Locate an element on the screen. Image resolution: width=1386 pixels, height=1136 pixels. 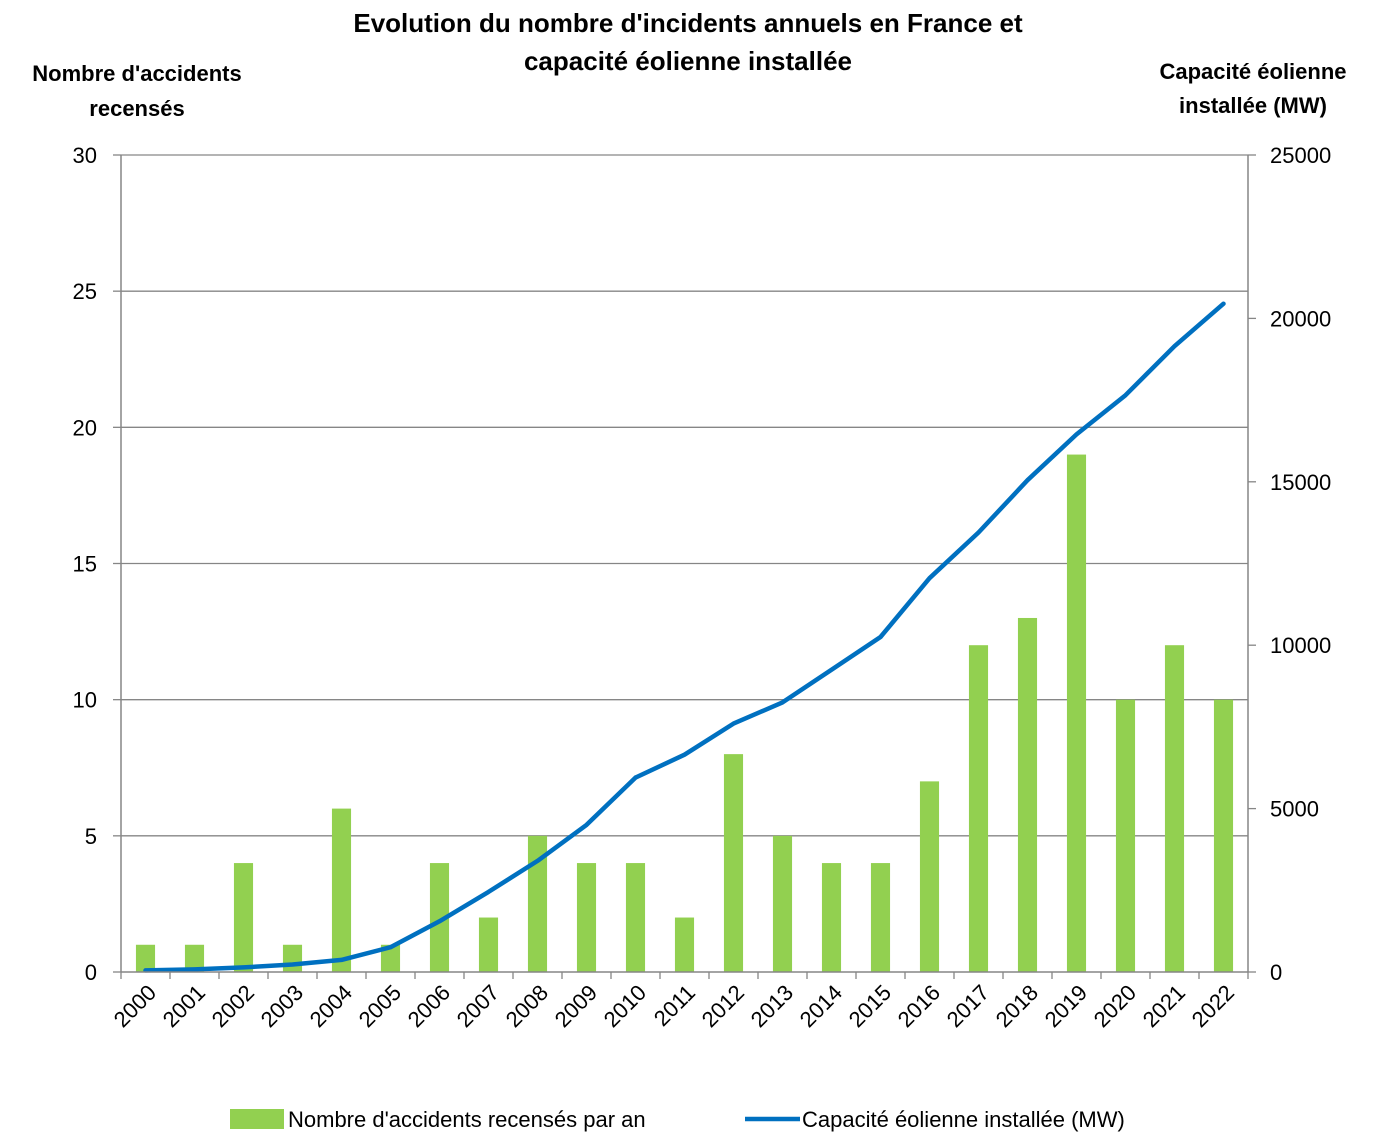
x-tick-label: 2021 is located at coordinates (1164, 1006).